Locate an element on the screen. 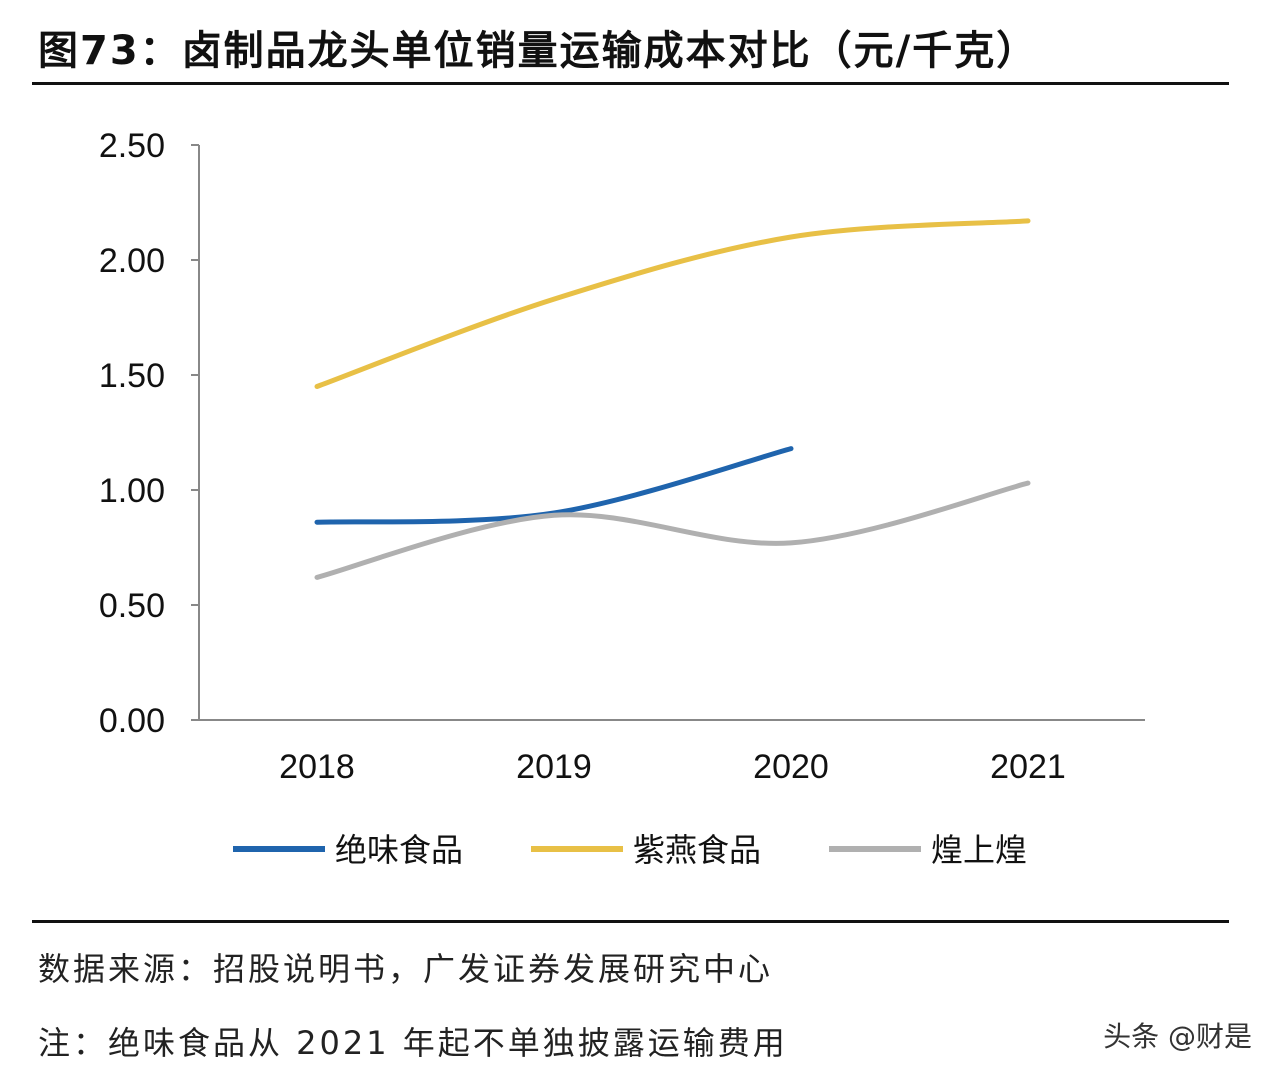 The width and height of the screenshot is (1282, 1078). legend-label-2: 煌上煌 is located at coordinates (979, 850).